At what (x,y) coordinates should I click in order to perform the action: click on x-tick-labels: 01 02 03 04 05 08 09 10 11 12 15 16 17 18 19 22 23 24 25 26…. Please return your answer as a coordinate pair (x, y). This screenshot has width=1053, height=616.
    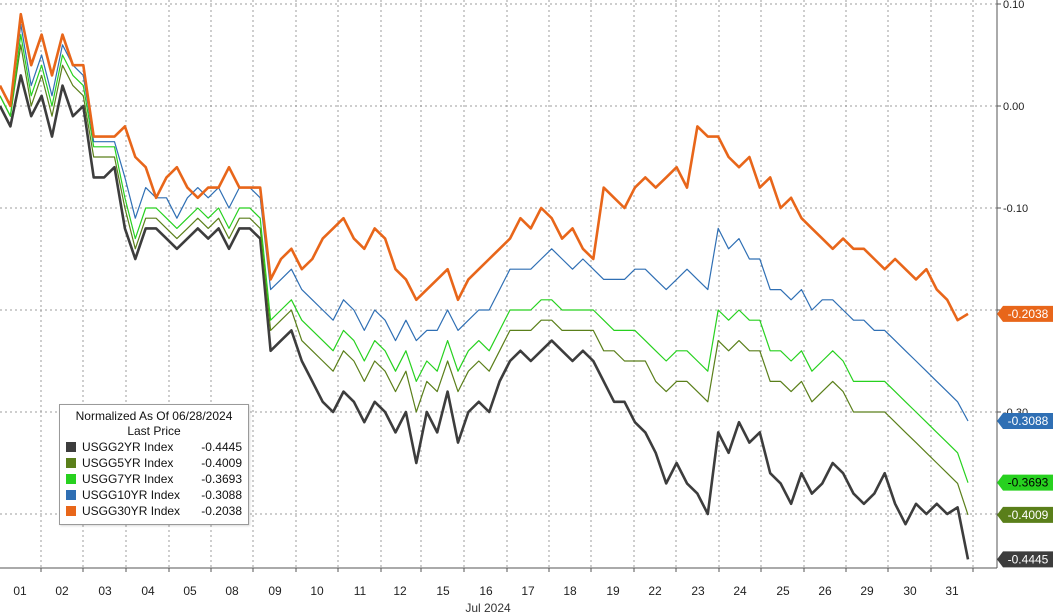
    Looking at the image, I should click on (493, 583).